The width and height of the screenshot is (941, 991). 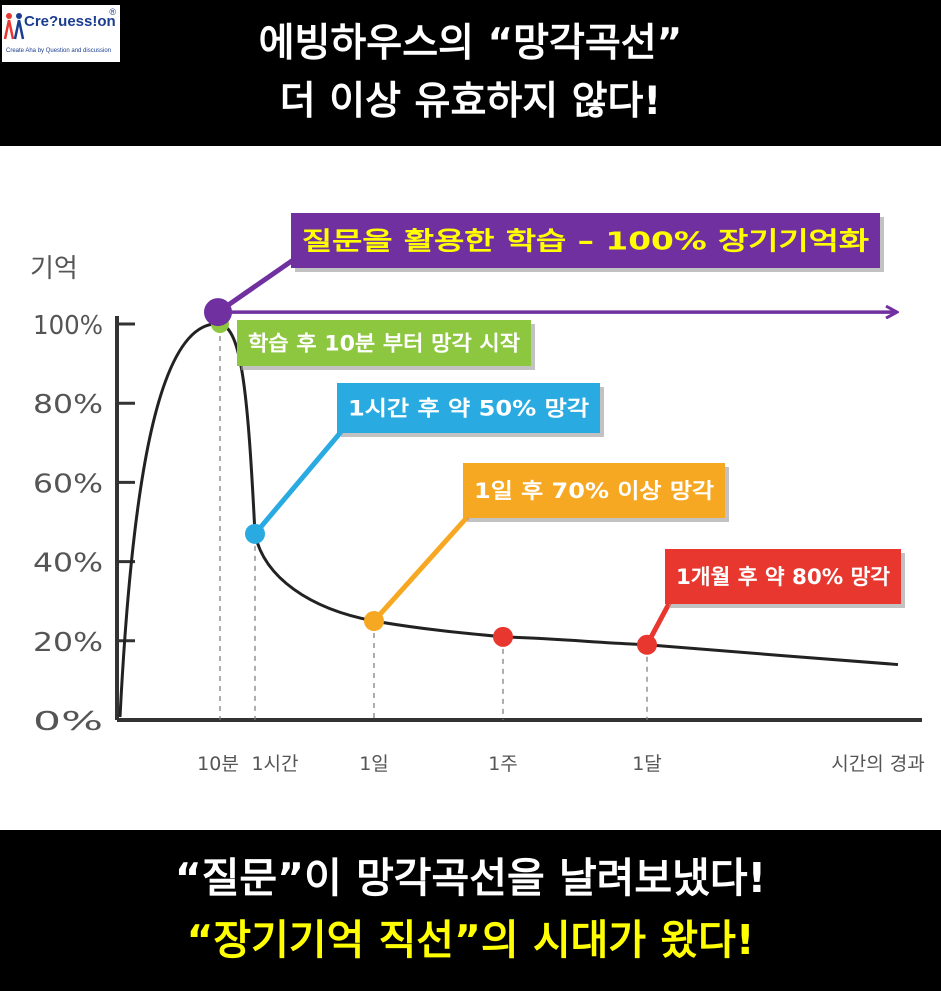 I want to click on people-icon, so click(x=14, y=26).